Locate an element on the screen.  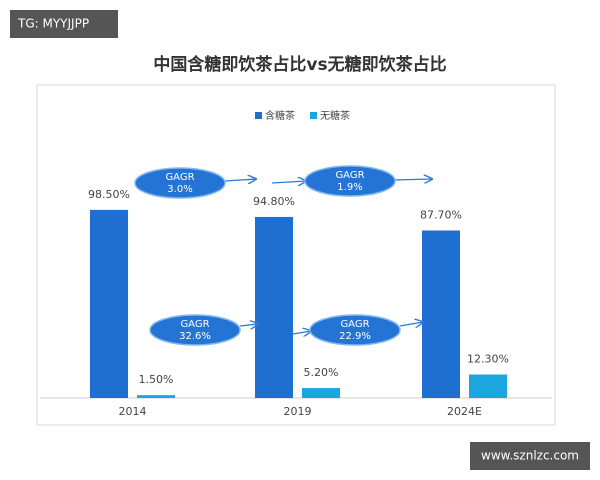
x-tick-label: 2014 is located at coordinates (133, 411).